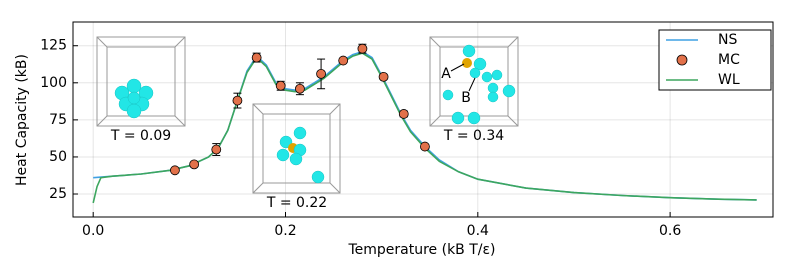 The height and width of the screenshot is (266, 797). What do you see at coordinates (729, 80) in the screenshot?
I see `legend-label: WL` at bounding box center [729, 80].